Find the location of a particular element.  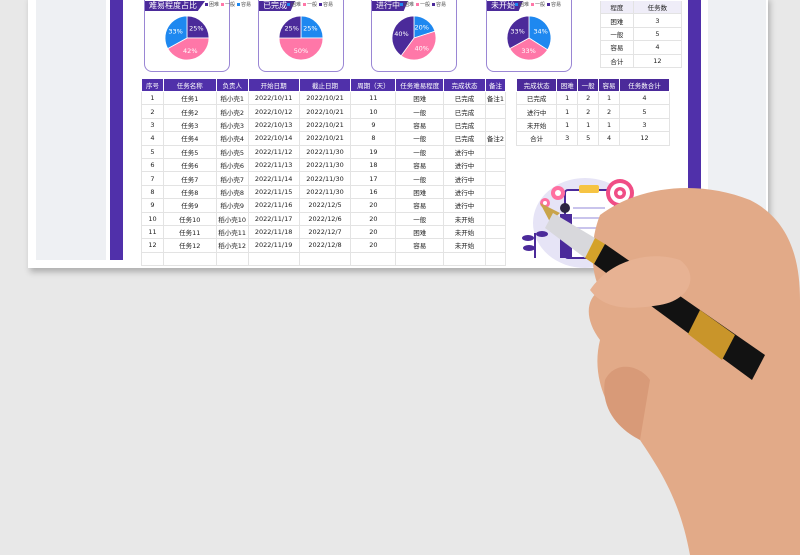

table-row: 困难 3 is located at coordinates (641, 20).